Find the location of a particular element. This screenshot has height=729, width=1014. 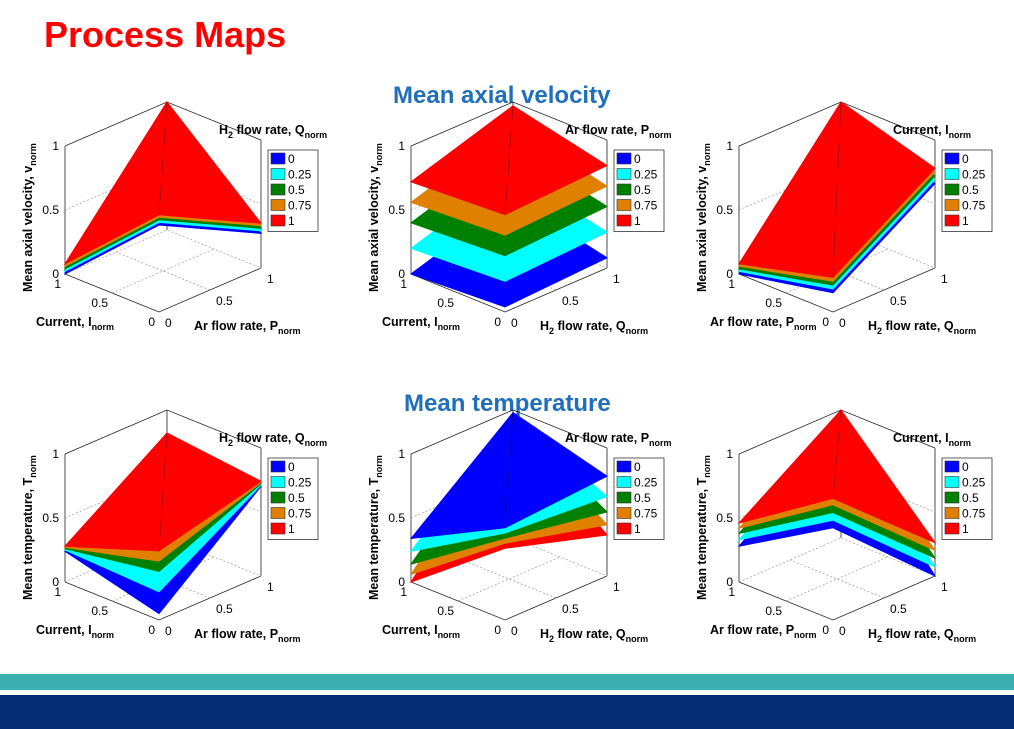

x-tick-label: 1 is located at coordinates (57, 592).